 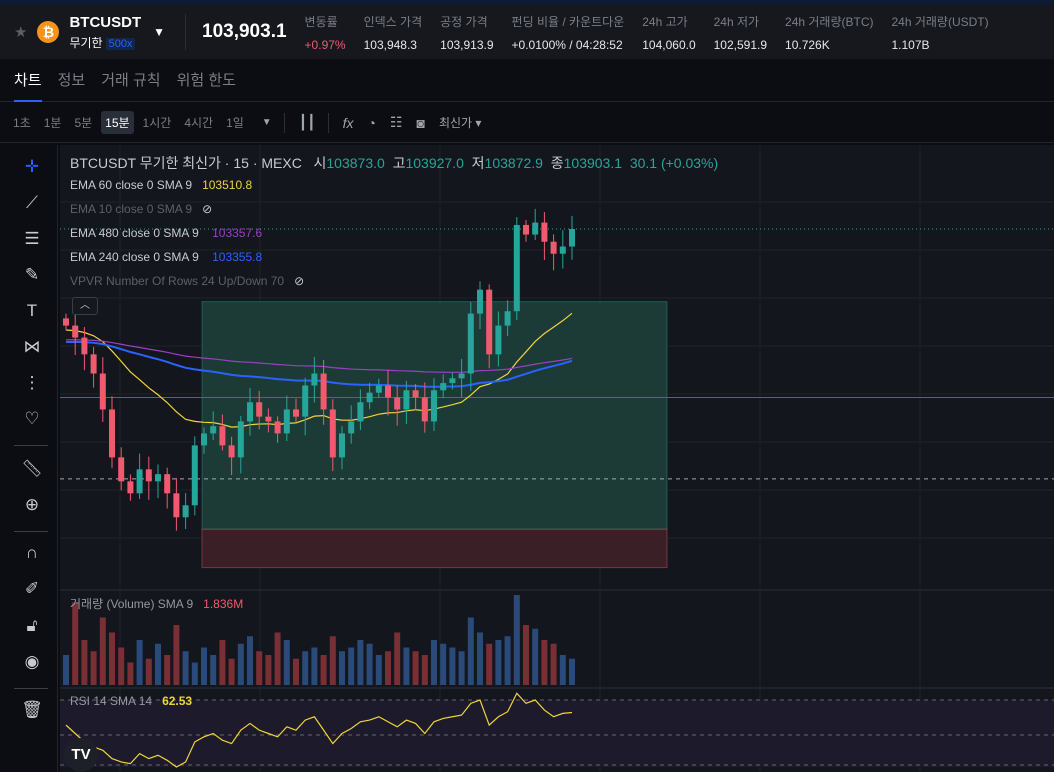 What do you see at coordinates (32, 709) in the screenshot?
I see `trash-icon: 🗑︎` at bounding box center [32, 709].